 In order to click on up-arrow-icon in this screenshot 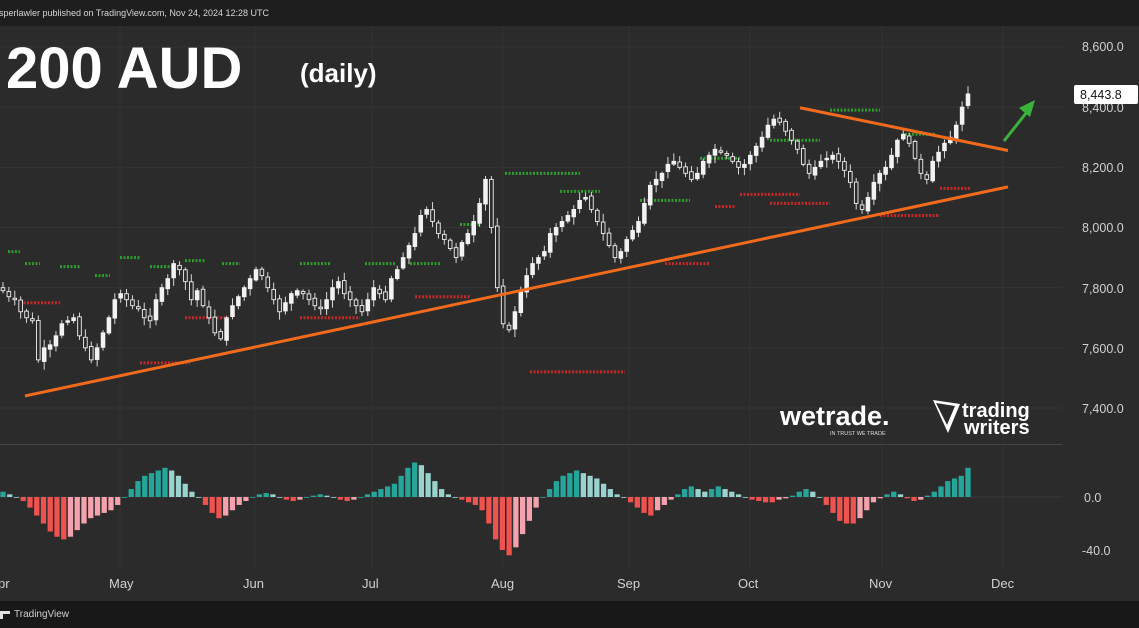, I will do `click(1018, 121)`.